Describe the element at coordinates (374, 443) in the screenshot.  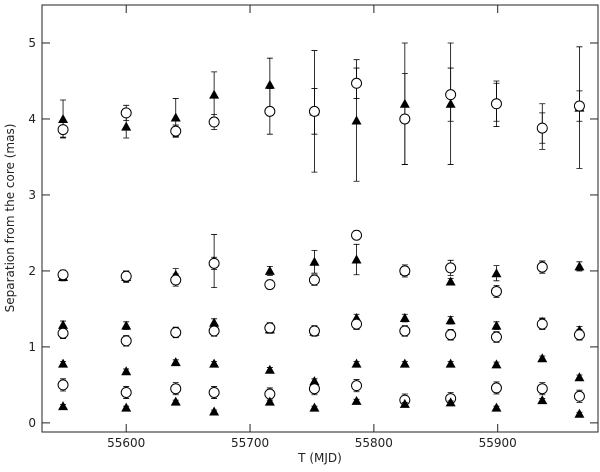
I see `x-tick-label: 55800` at that location.